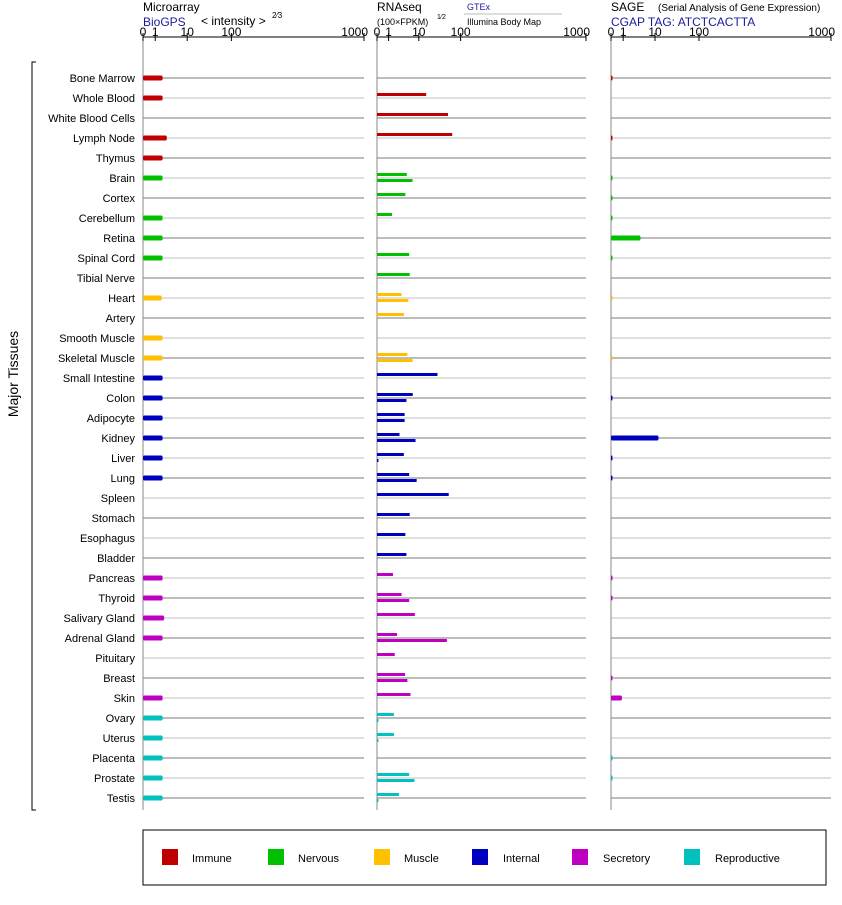 The image size is (842, 905). What do you see at coordinates (402, 94) in the screenshot?
I see `rnaseq-gtex-bar-whole-blood` at bounding box center [402, 94].